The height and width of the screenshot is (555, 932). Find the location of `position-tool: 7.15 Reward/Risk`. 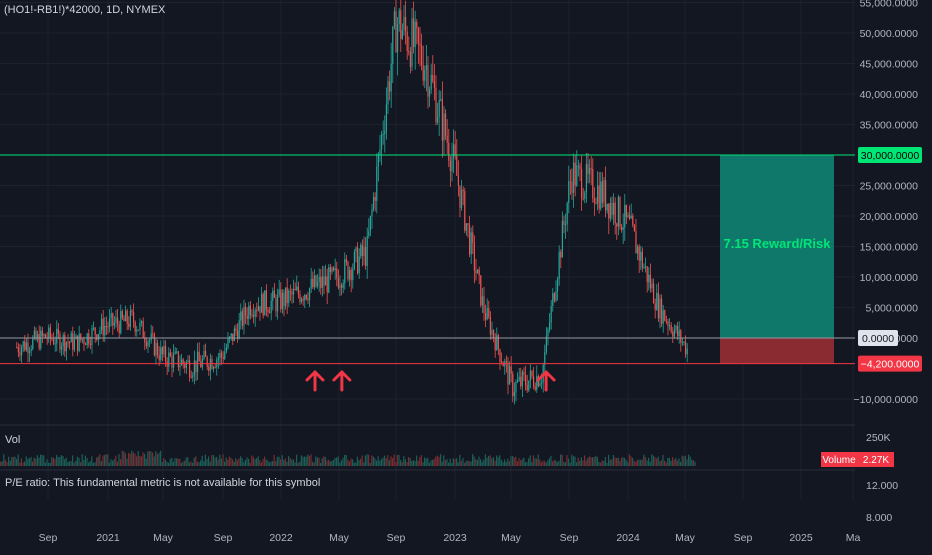

position-tool: 7.15 Reward/Risk is located at coordinates (777, 259).